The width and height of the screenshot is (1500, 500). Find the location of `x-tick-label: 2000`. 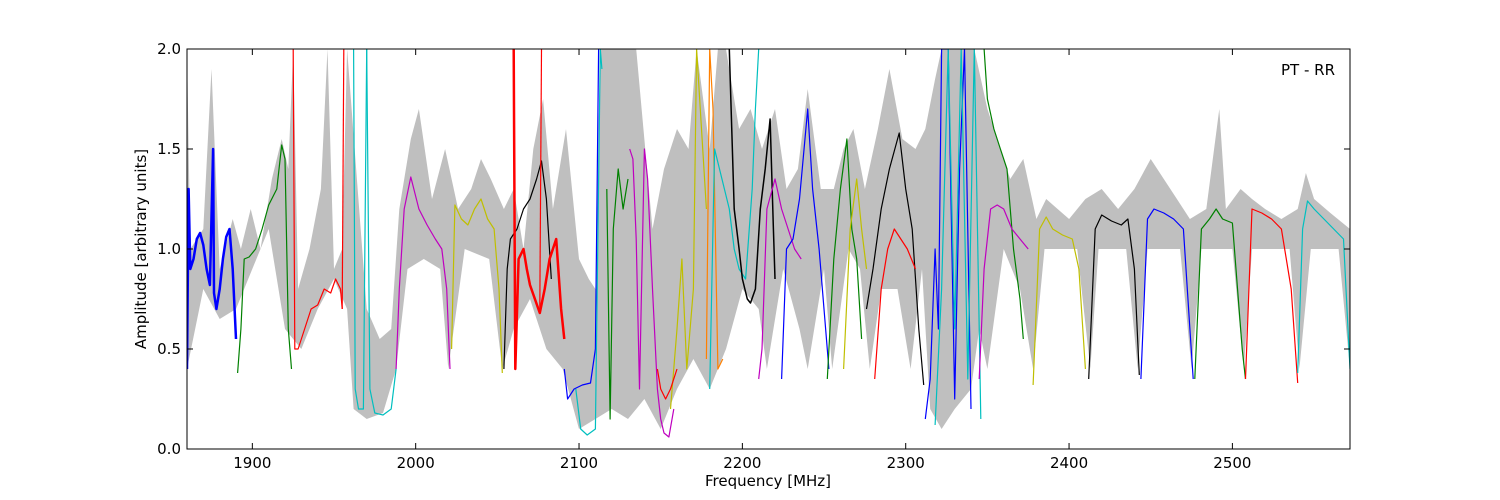

x-tick-label: 2000 is located at coordinates (416, 463).